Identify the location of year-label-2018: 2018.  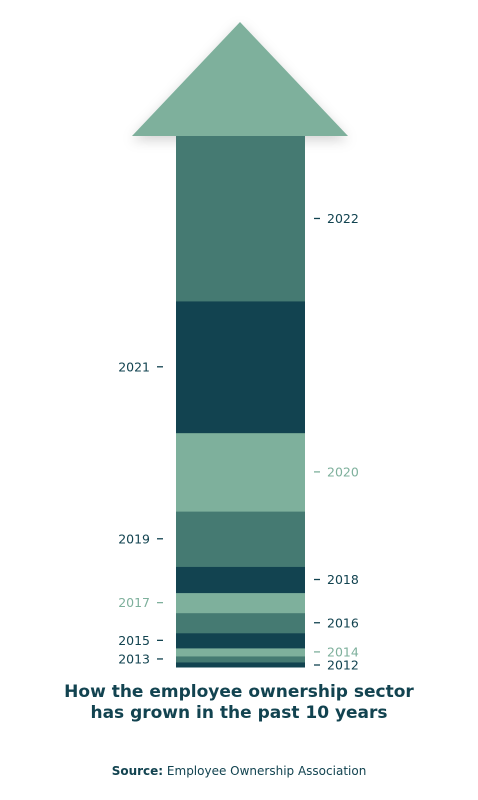
(343, 579).